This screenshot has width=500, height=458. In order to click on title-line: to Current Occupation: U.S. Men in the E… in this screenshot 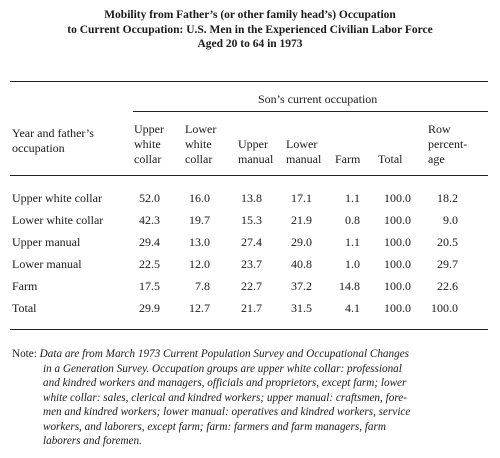, I will do `click(250, 29)`.